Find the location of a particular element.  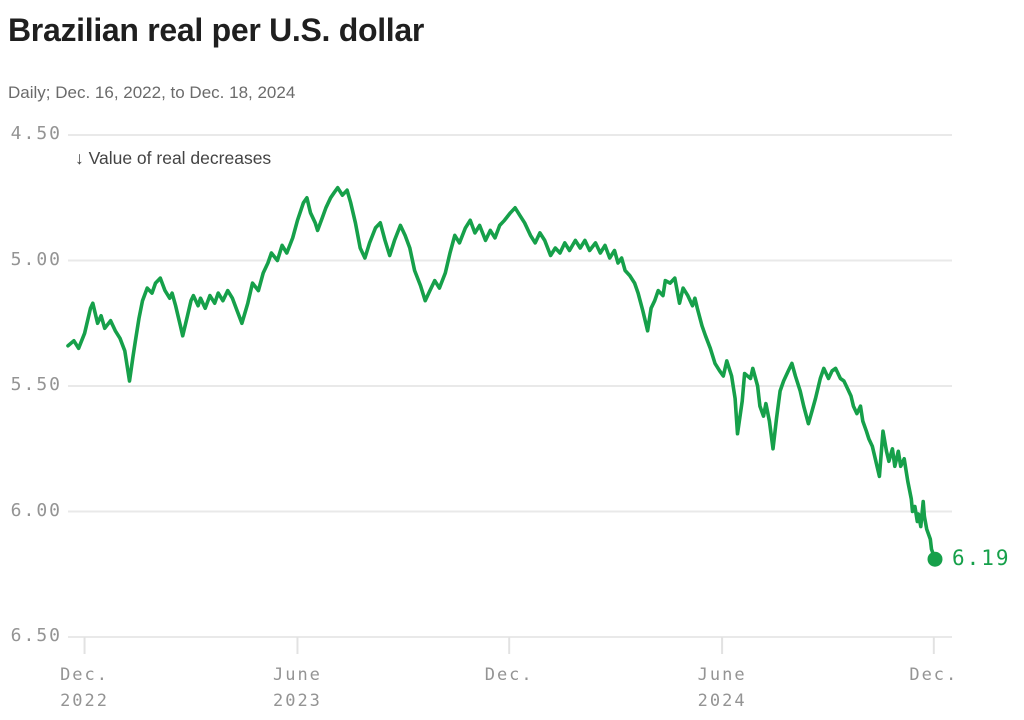

x-tick-label: Dec. 2022 is located at coordinates (85, 688).